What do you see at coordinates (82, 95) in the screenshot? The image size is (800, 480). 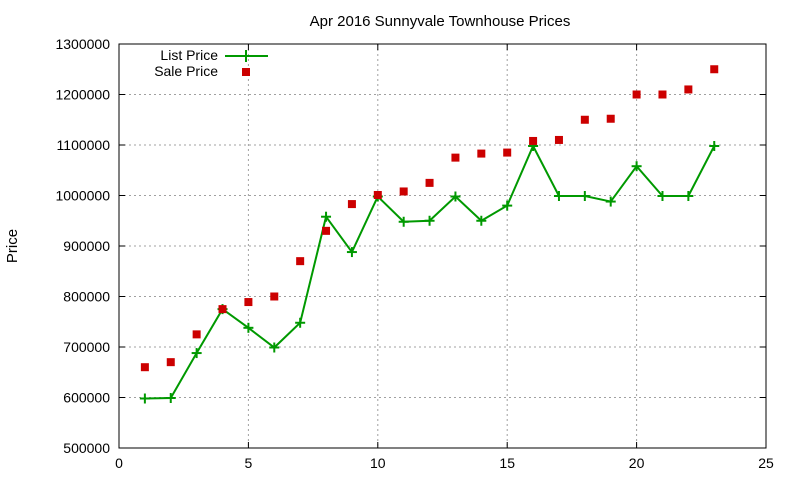 I see `y-tick-label: 1200000` at bounding box center [82, 95].